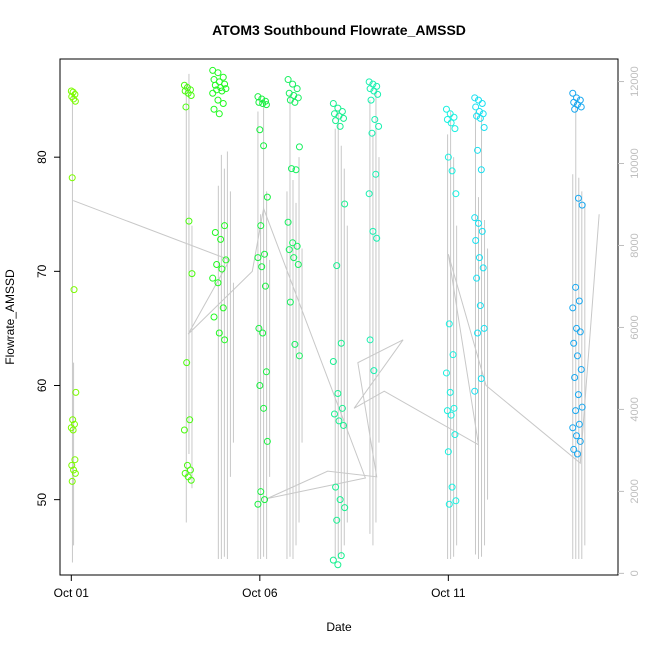 The height and width of the screenshot is (655, 650). I want to click on x-tick-label: Oct 06, so click(260, 593).